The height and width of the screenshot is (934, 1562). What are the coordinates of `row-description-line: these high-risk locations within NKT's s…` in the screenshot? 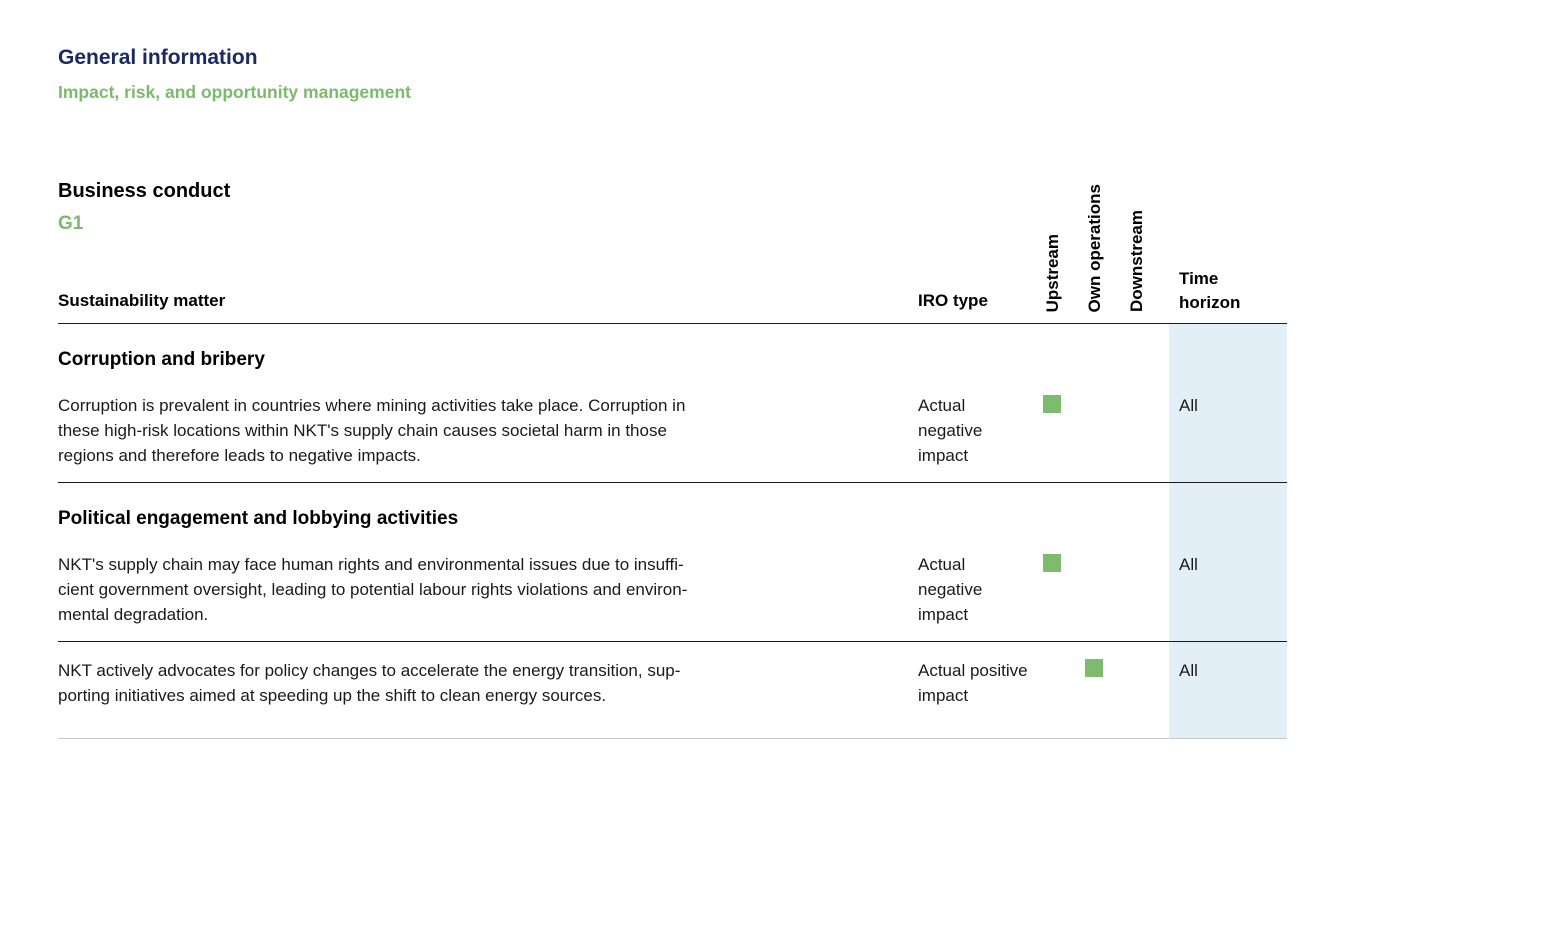 It's located at (362, 430).